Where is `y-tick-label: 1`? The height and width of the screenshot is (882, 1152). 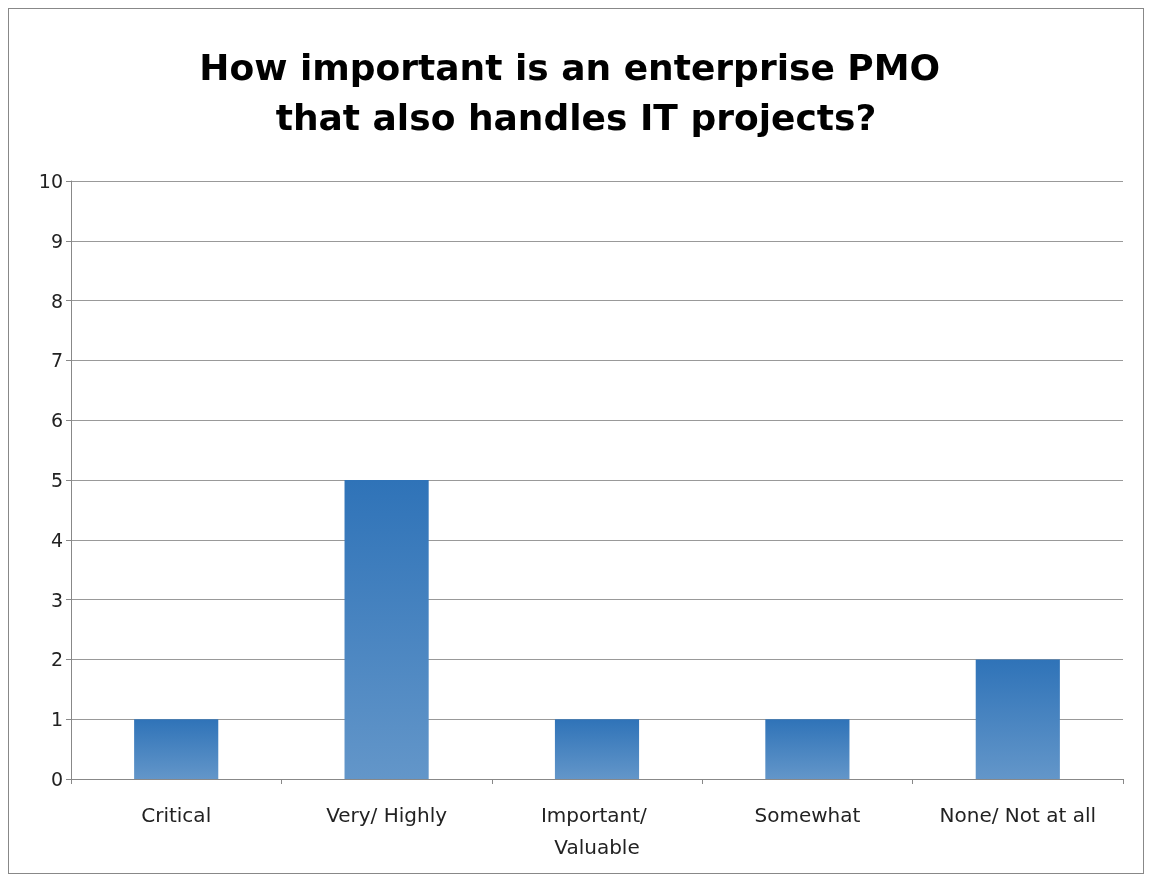 y-tick-label: 1 is located at coordinates (56, 719).